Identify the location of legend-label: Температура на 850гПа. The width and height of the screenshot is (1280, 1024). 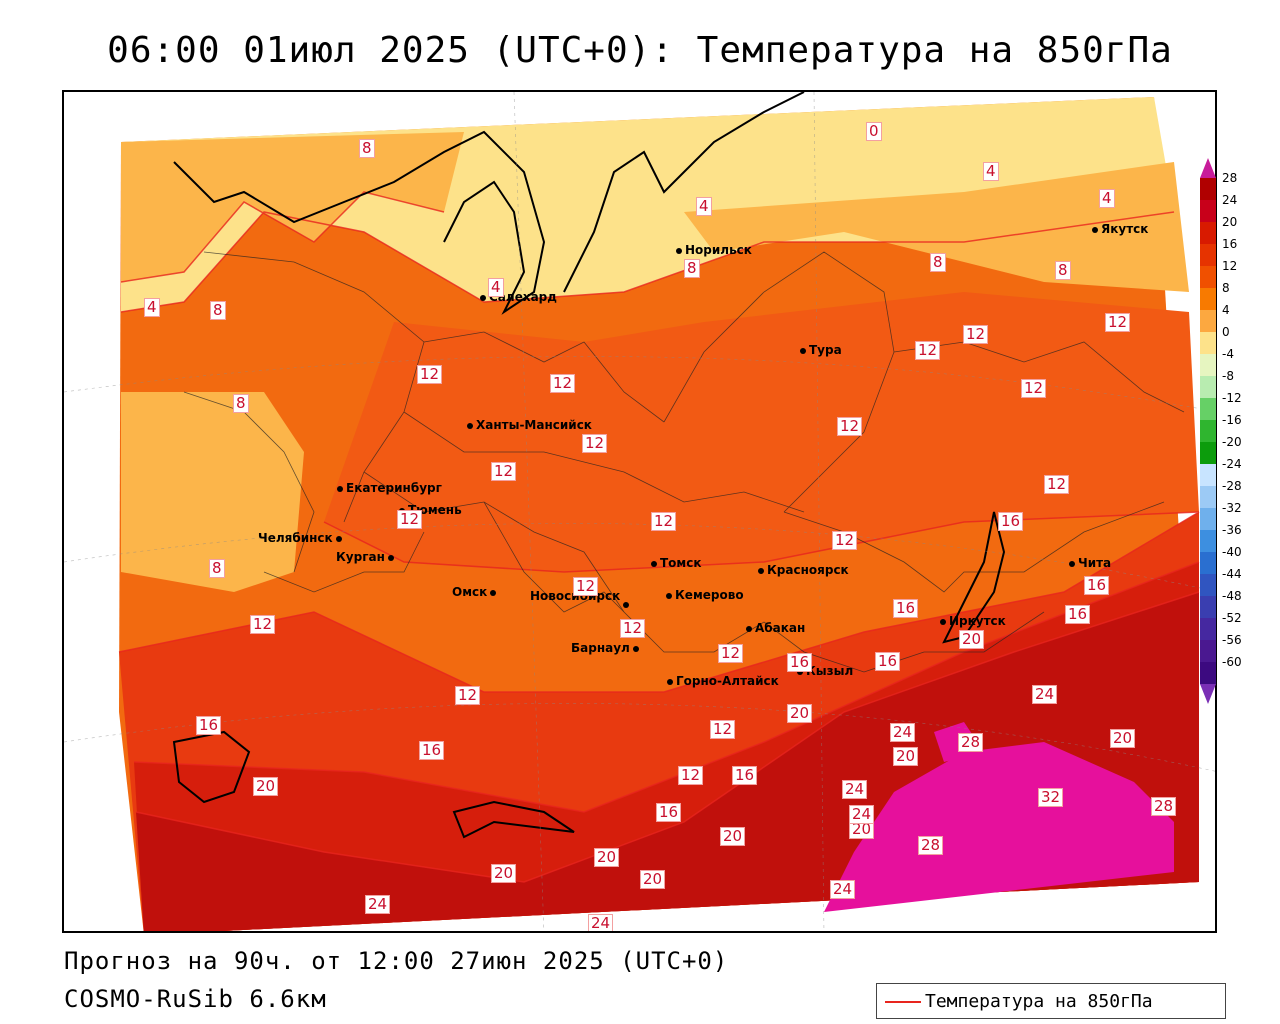
(1039, 1001).